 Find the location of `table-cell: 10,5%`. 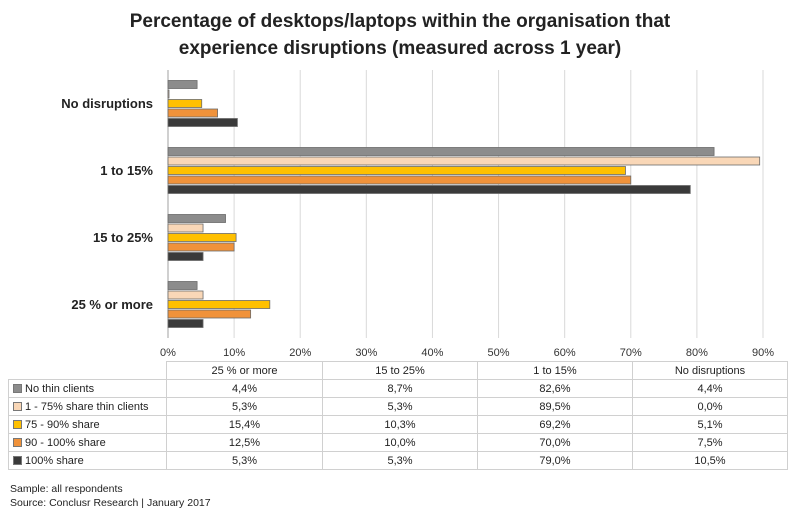

table-cell: 10,5% is located at coordinates (710, 460).